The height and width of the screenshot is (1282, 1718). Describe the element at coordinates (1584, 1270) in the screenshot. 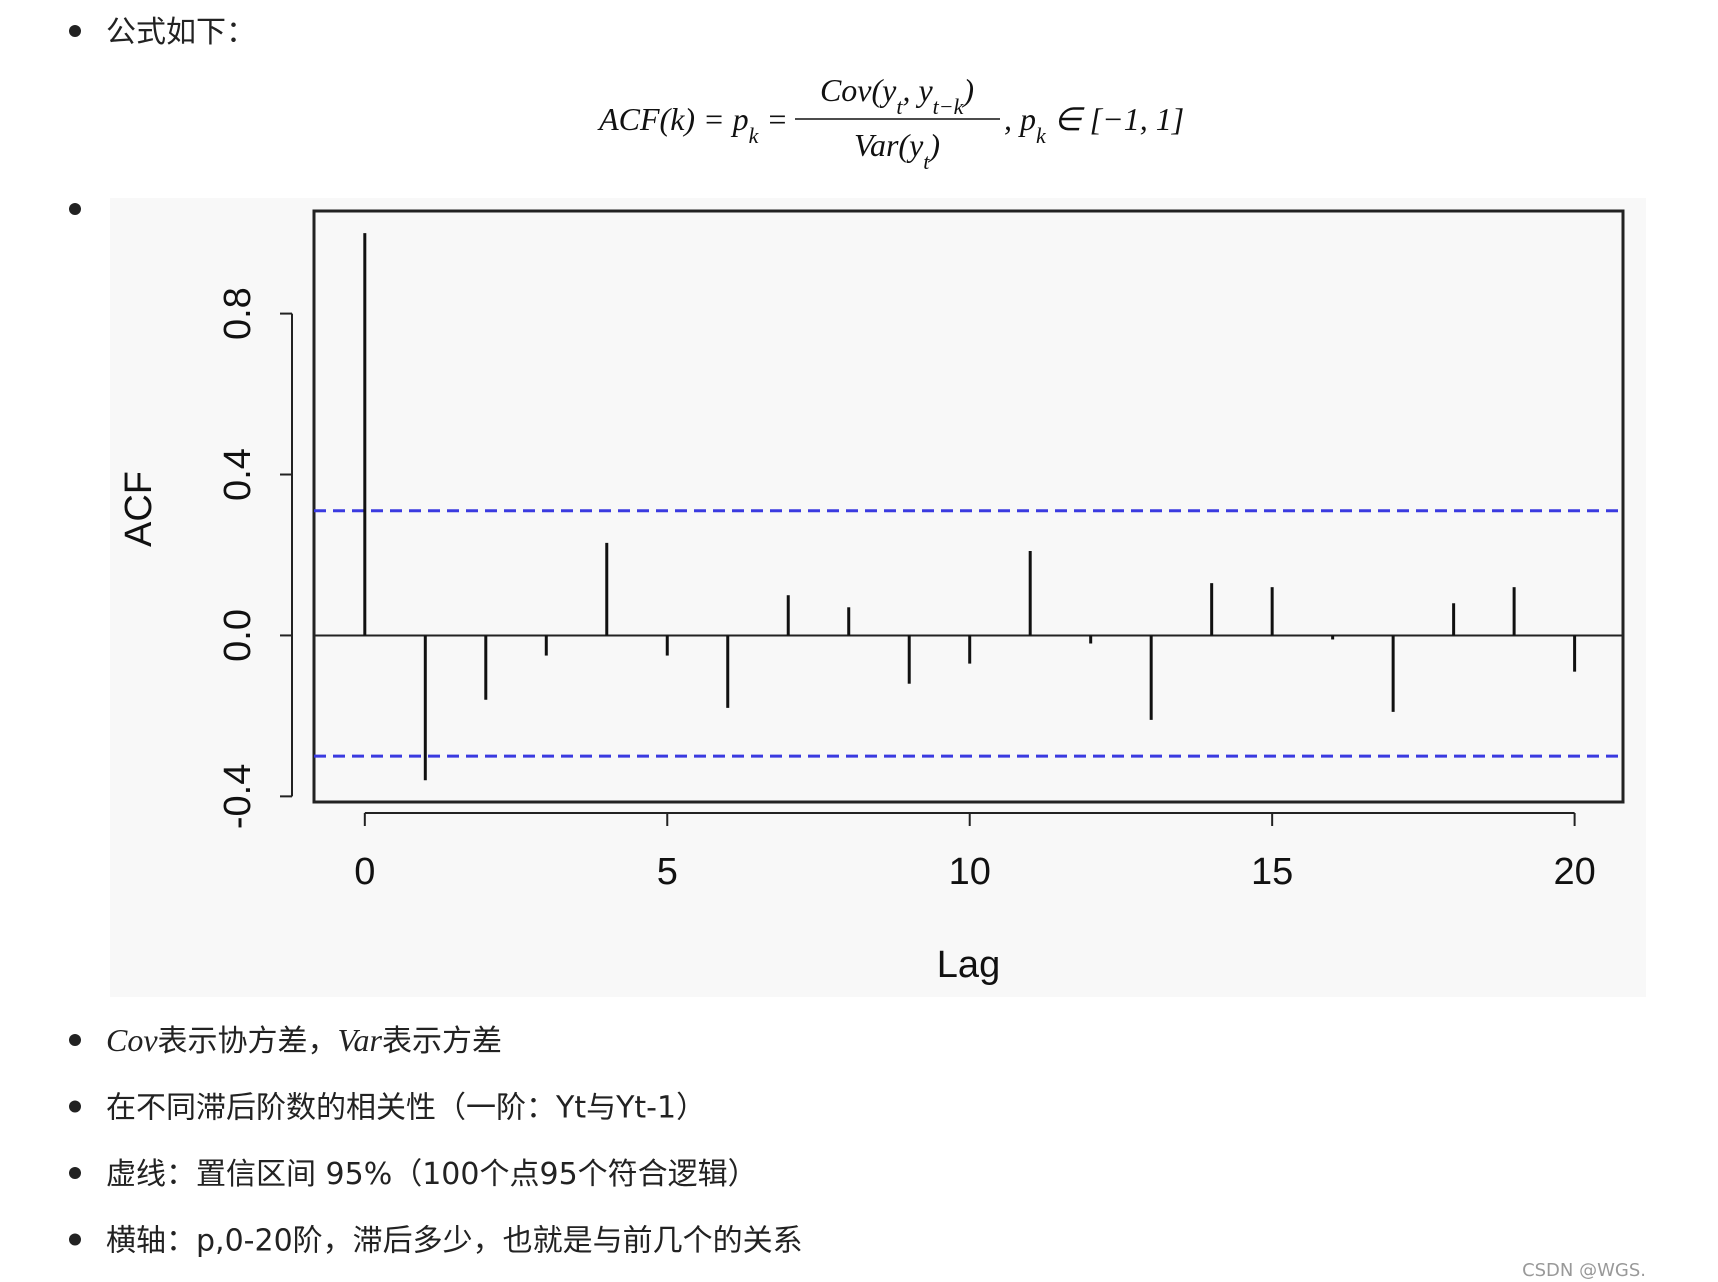

I see `watermark: CSDN @WGS.` at that location.